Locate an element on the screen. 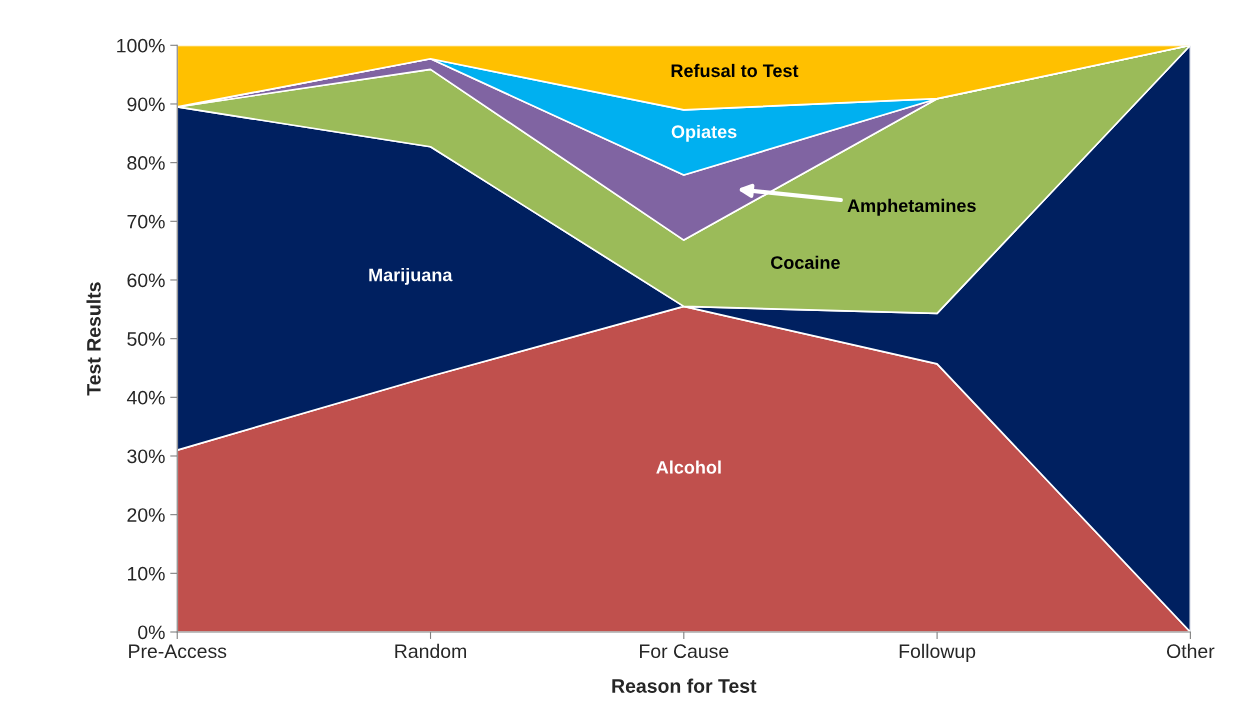 The image size is (1257, 719). series-label: Refusal to Test is located at coordinates (735, 70).